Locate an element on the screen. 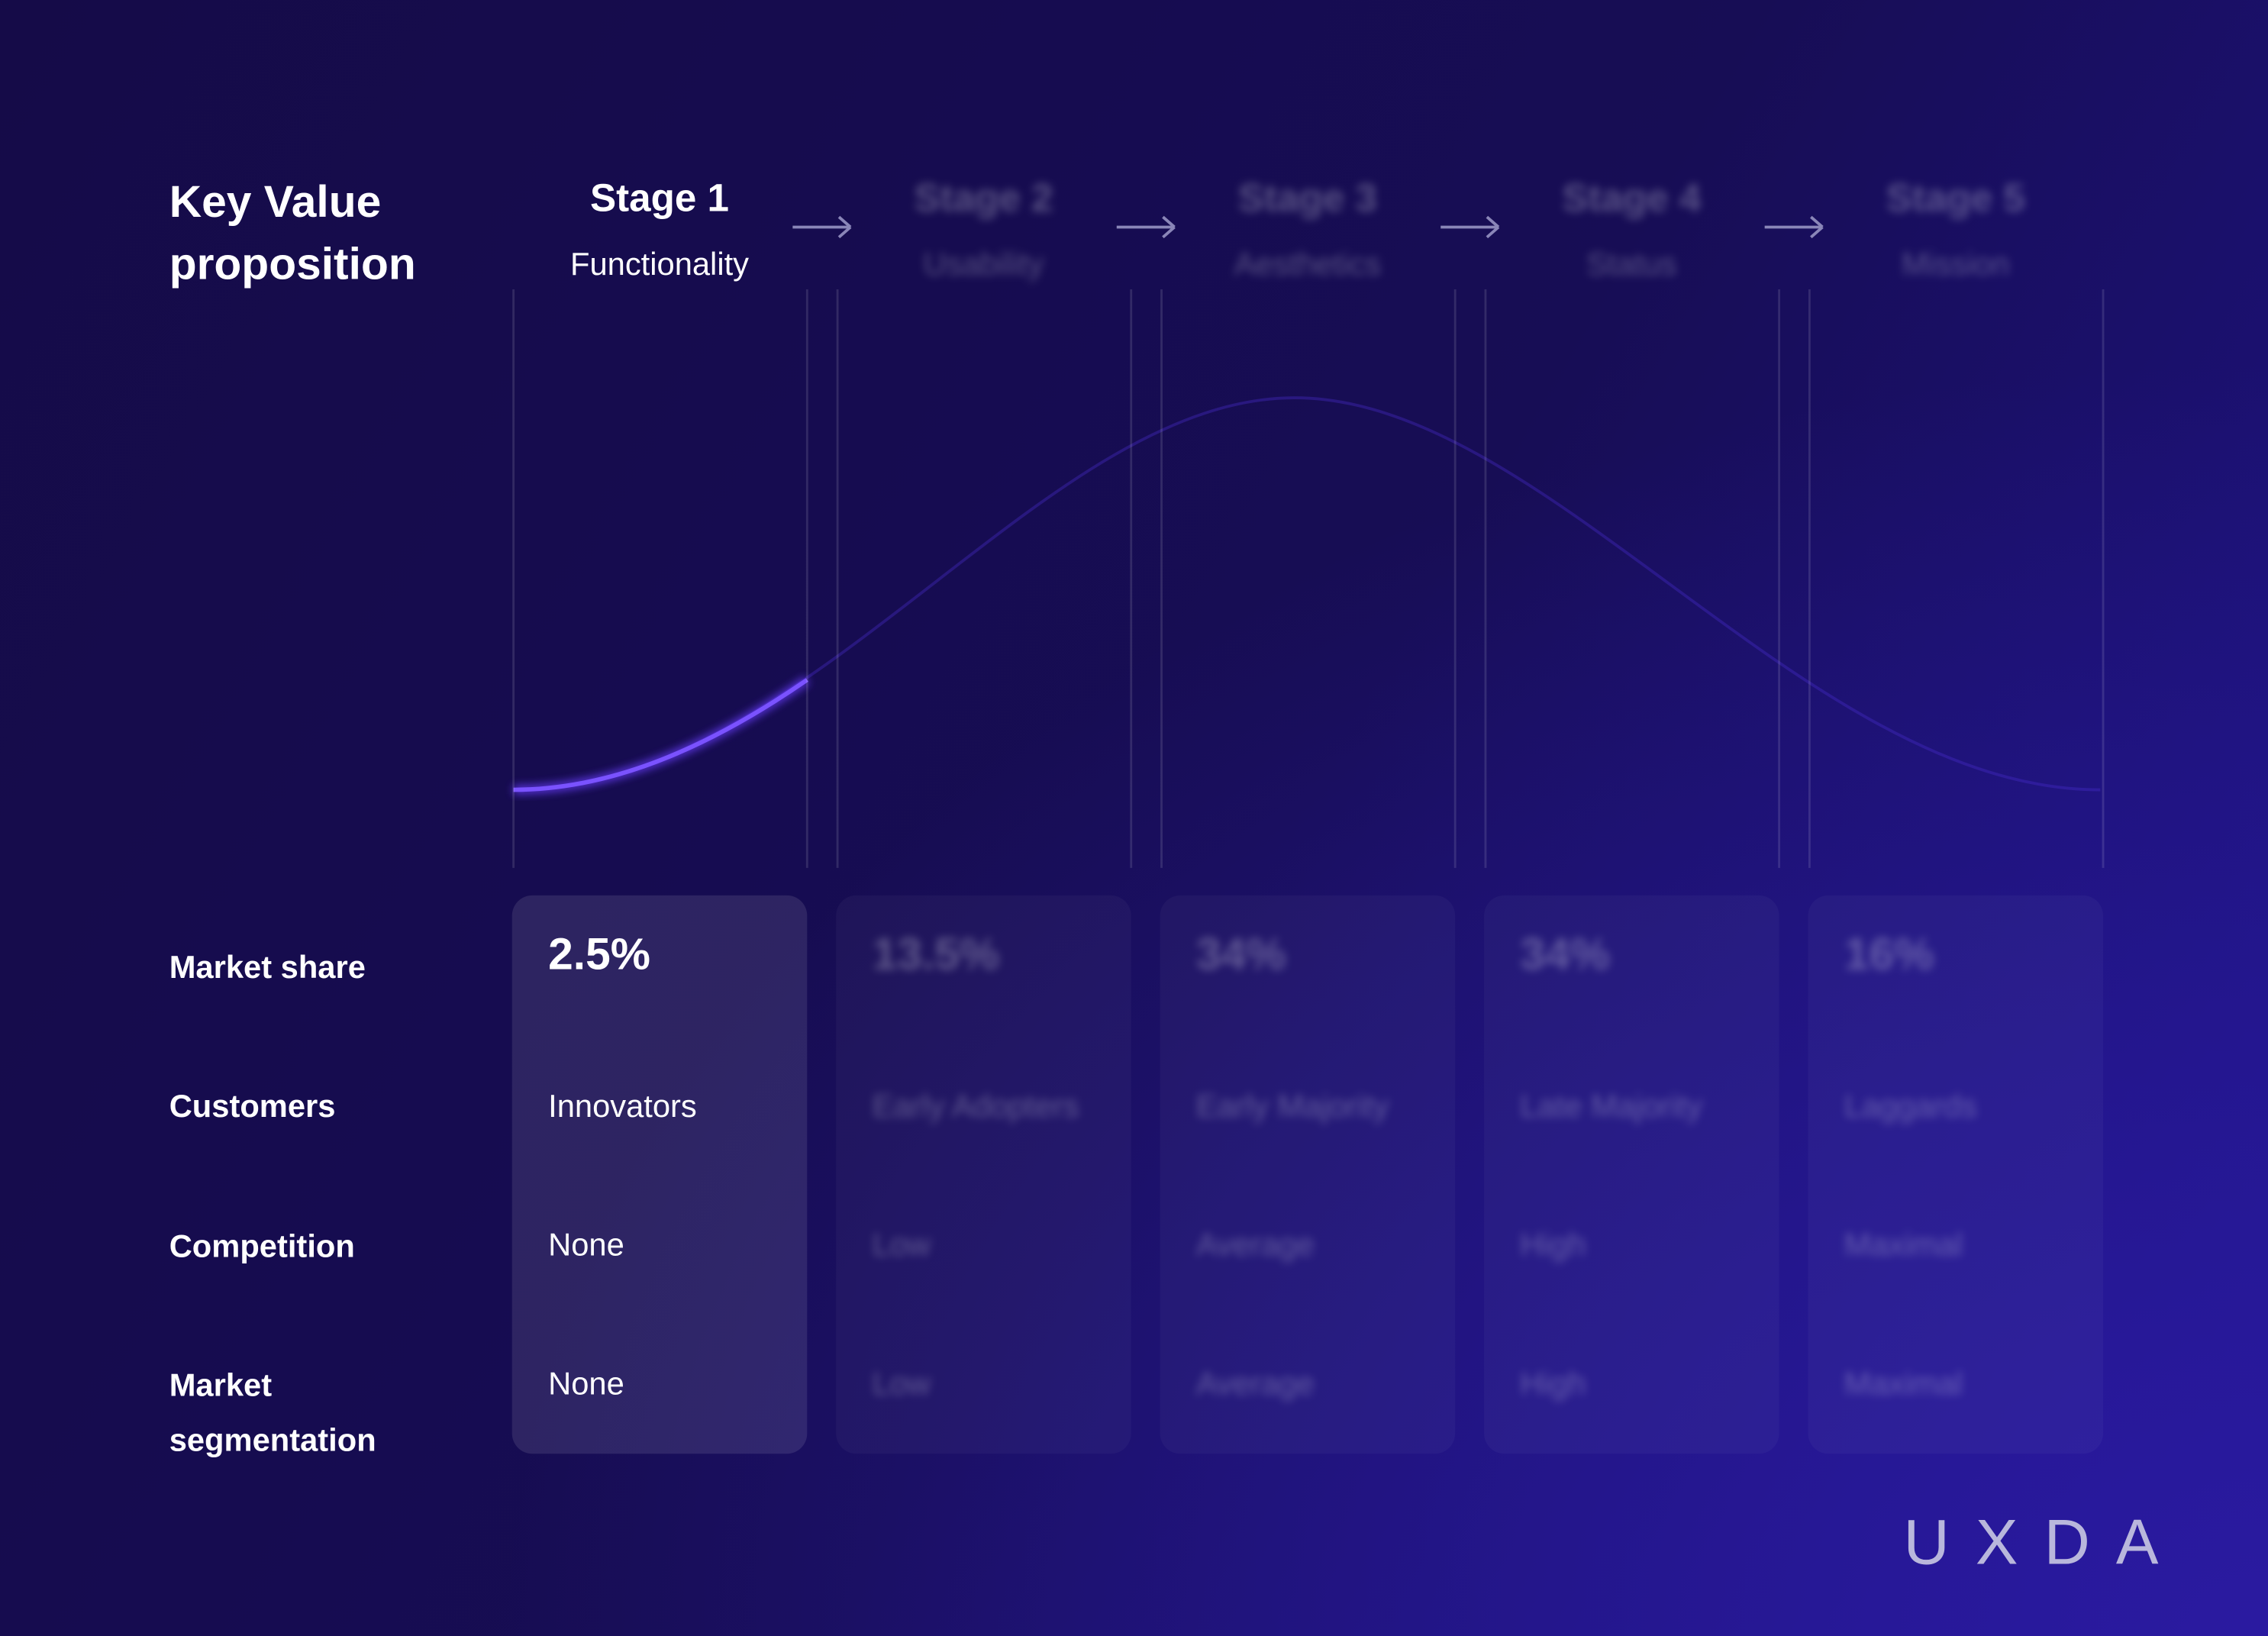  market-segmentation: Maximal is located at coordinates (1904, 1383).